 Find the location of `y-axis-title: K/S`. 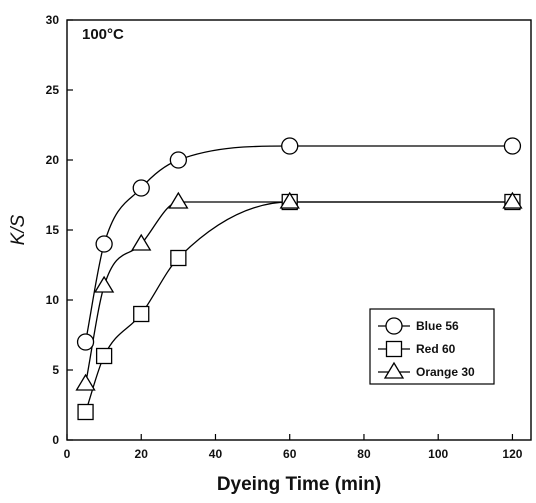

y-axis-title: K/S is located at coordinates (18, 229).